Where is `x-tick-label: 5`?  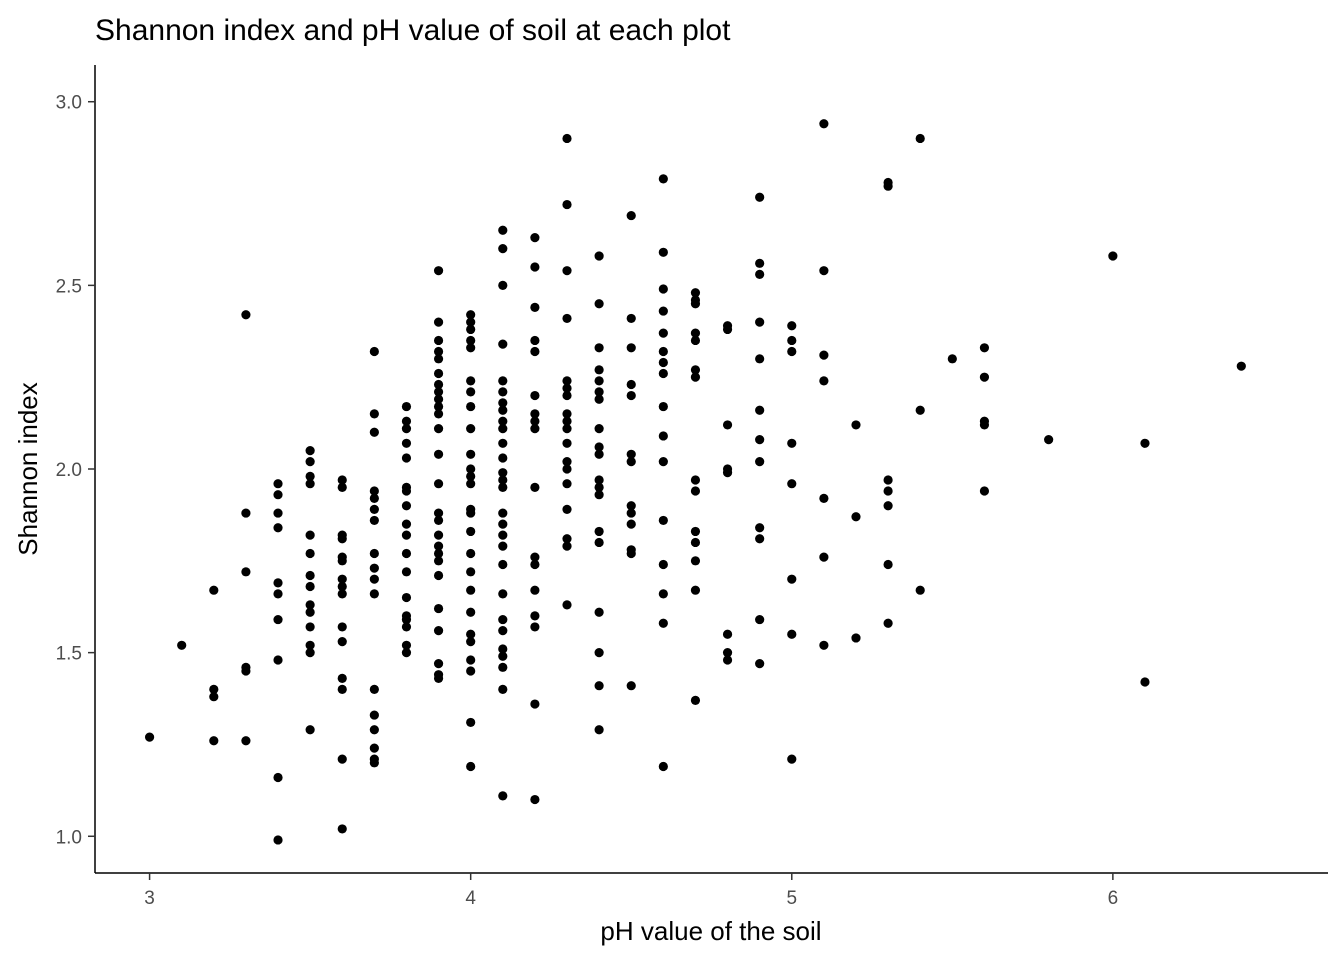 x-tick-label: 5 is located at coordinates (791, 898).